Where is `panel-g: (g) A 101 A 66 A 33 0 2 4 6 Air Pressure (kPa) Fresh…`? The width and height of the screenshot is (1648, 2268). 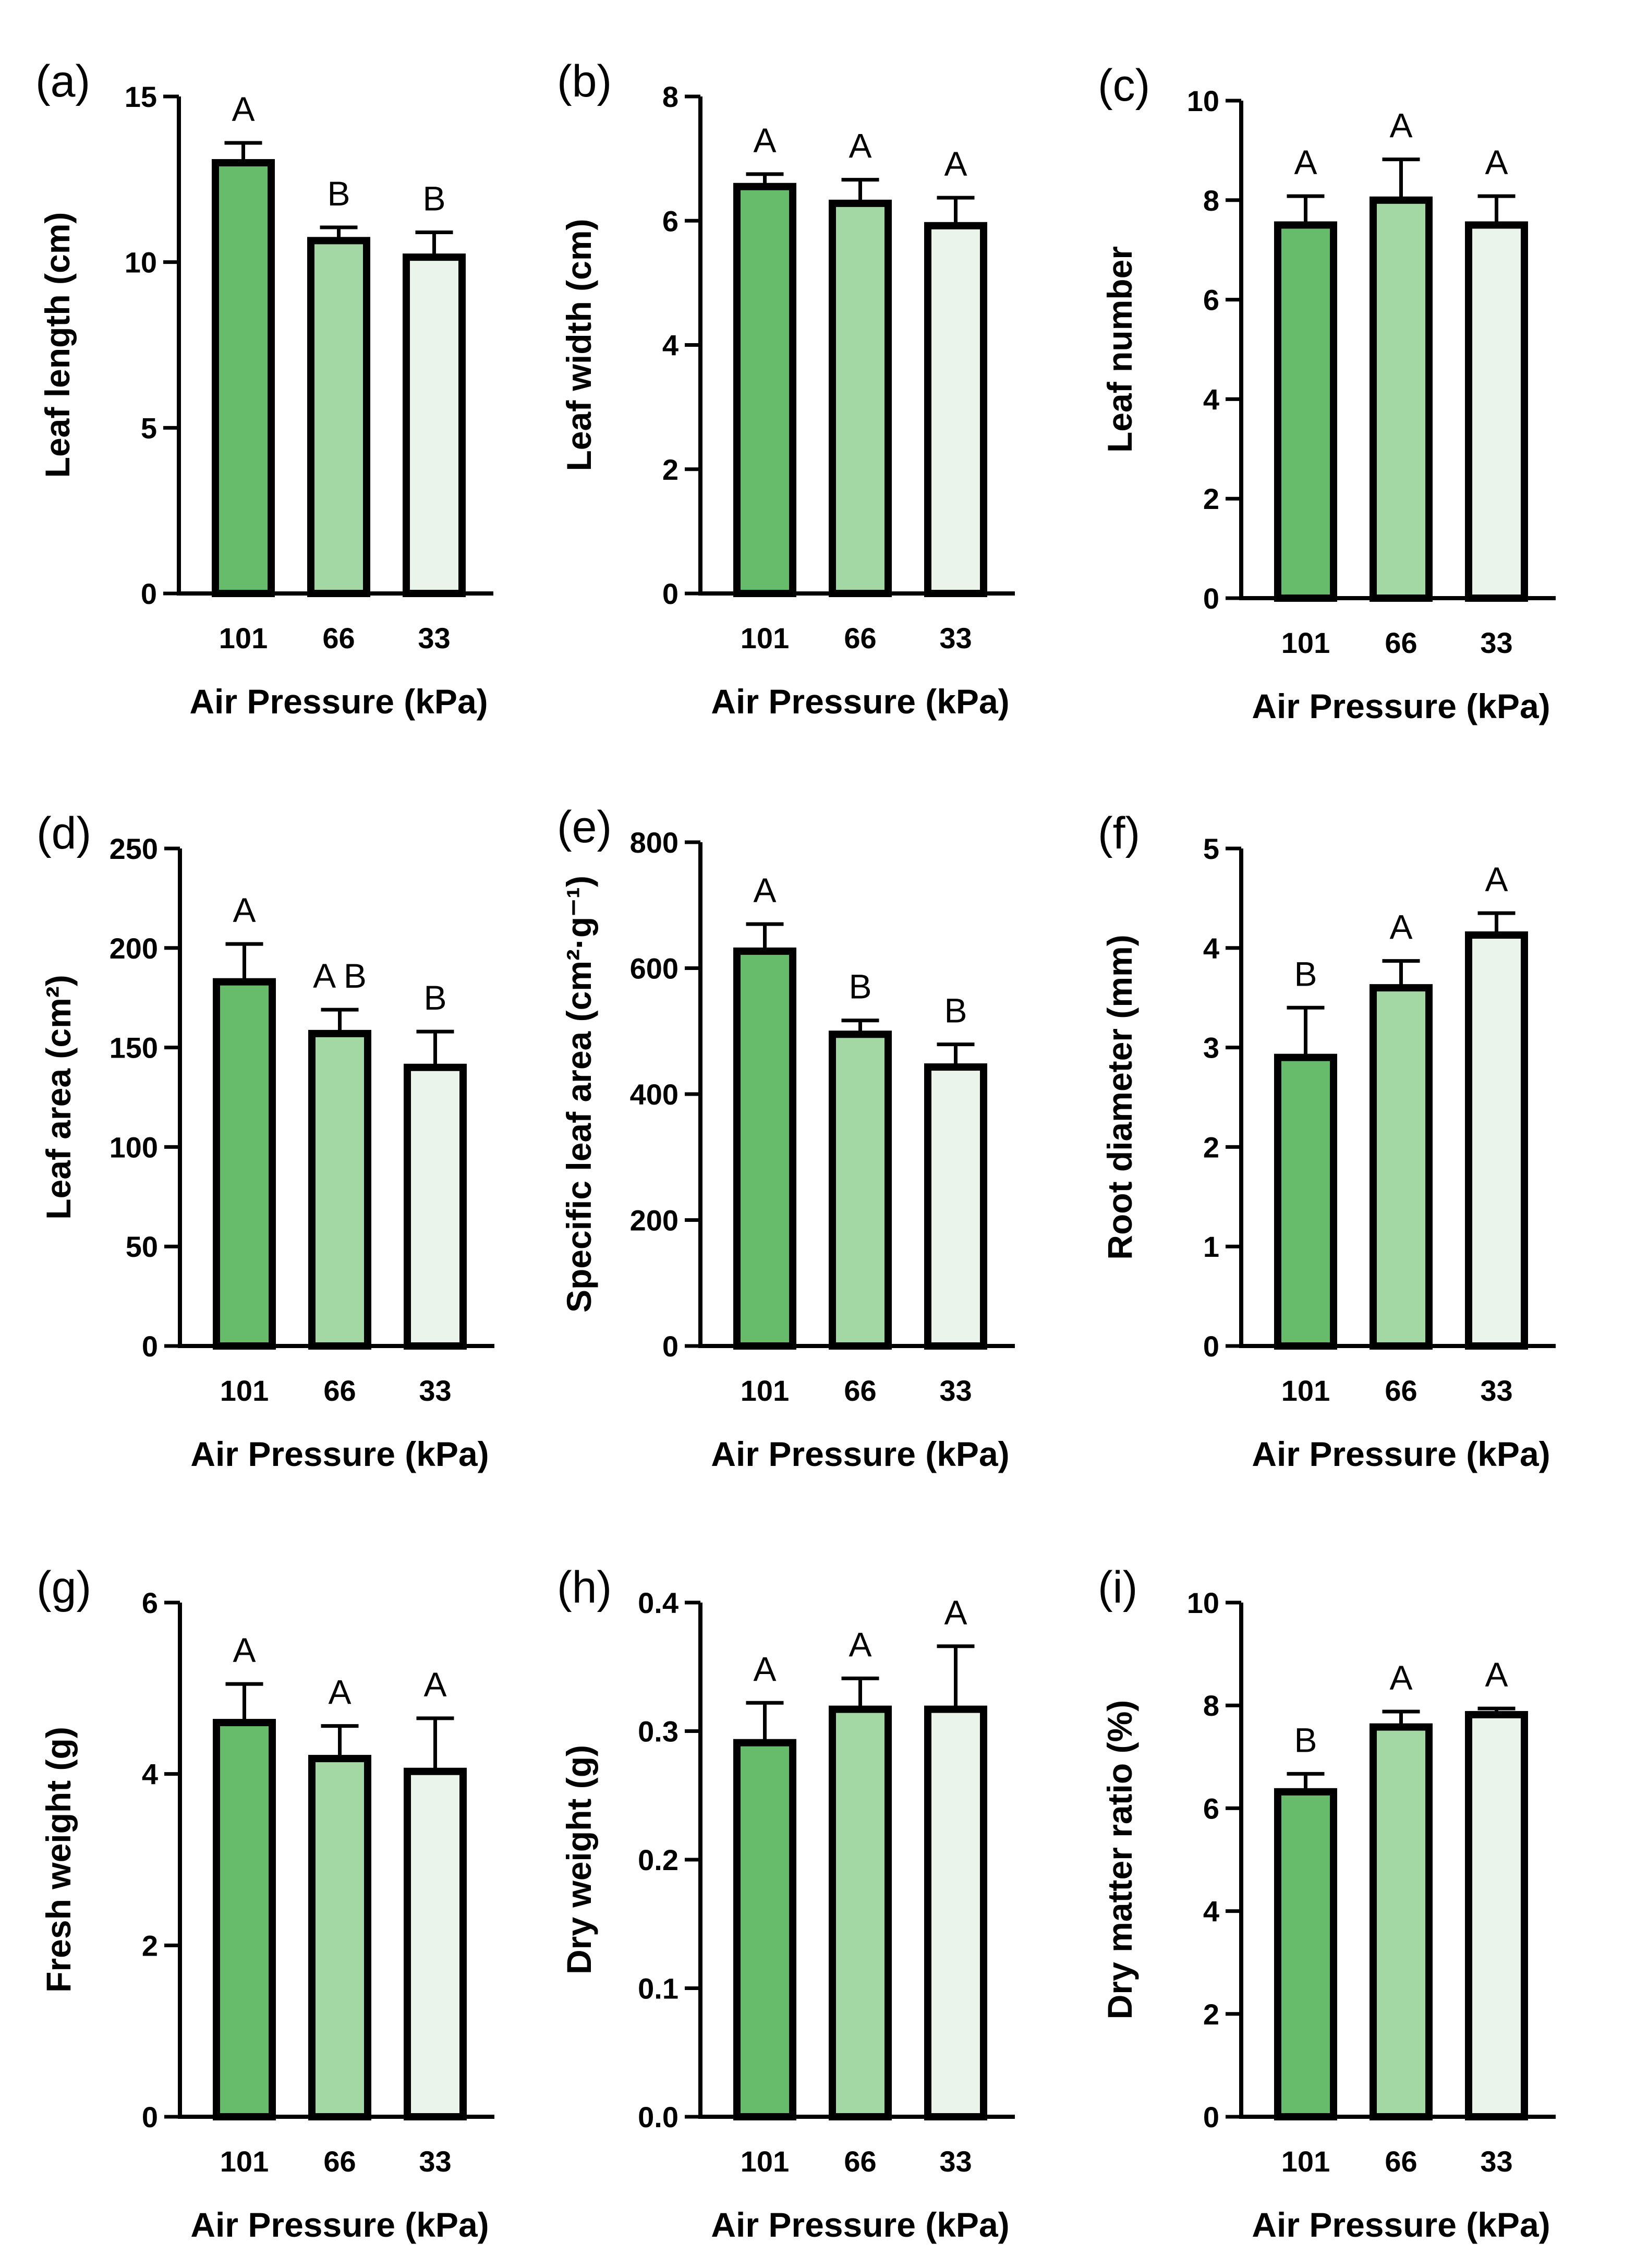
panel-g: (g) A 101 A 66 A 33 0 2 4 6 Air Pressure (kPa) Fresh… is located at coordinates (265, 1903).